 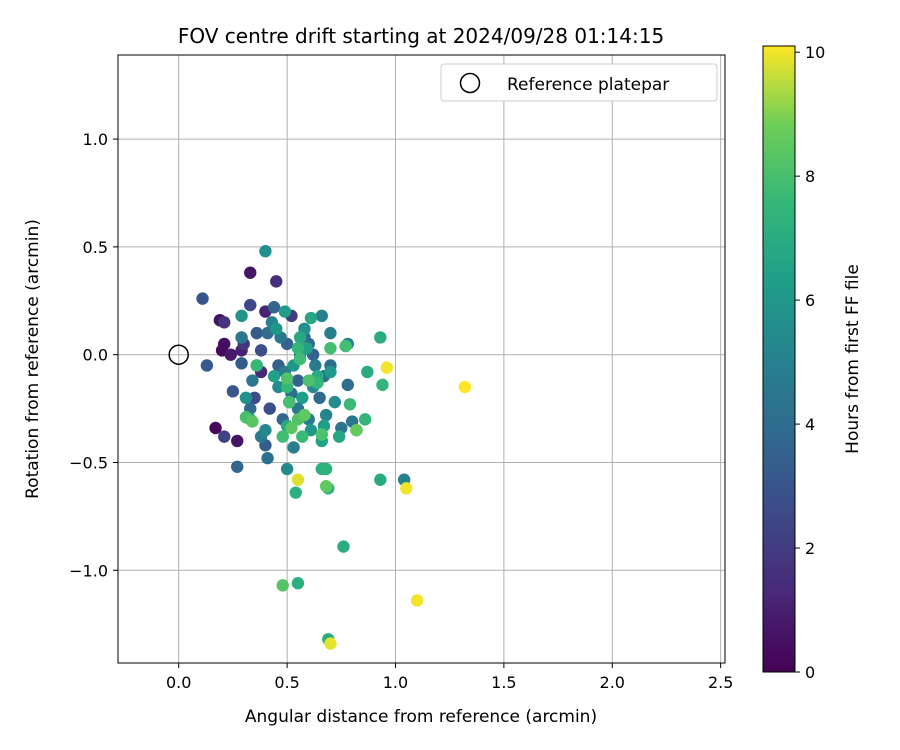 I want to click on legend-marker-icon, so click(x=470, y=83).